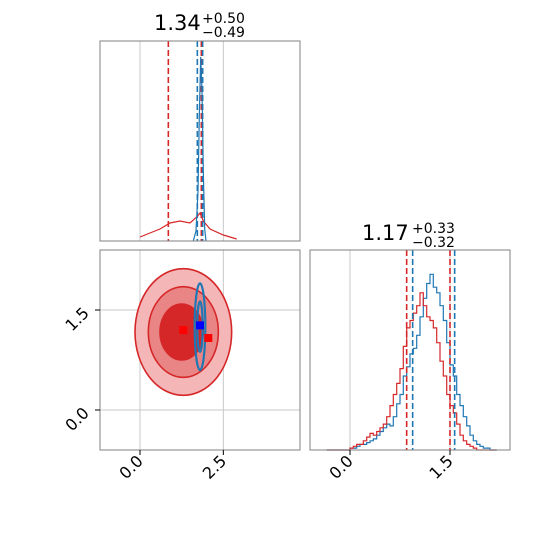  I want to click on param1-blue-histogram, so click(199, 149).